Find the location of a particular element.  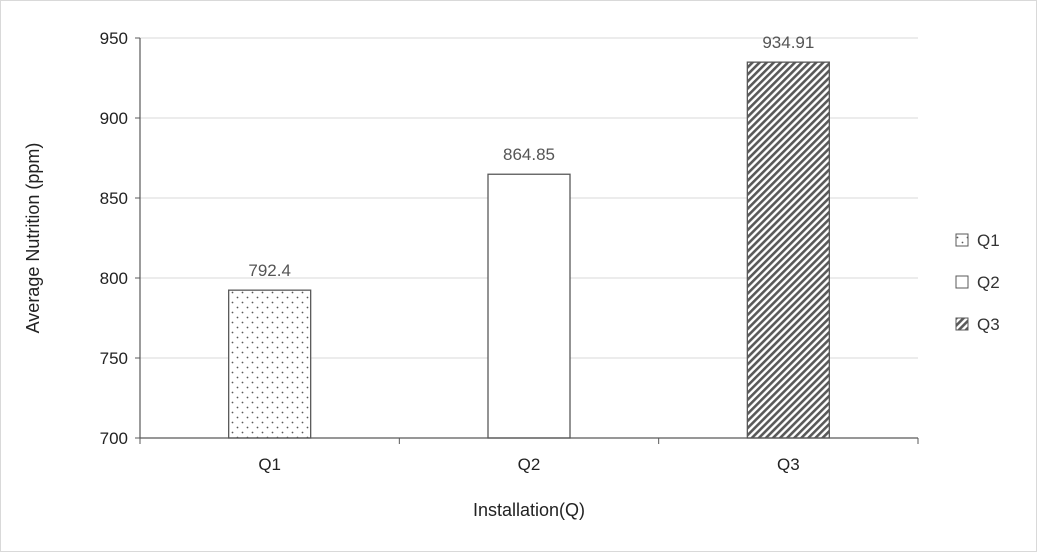

legend-label-q3: Q3 is located at coordinates (988, 324).